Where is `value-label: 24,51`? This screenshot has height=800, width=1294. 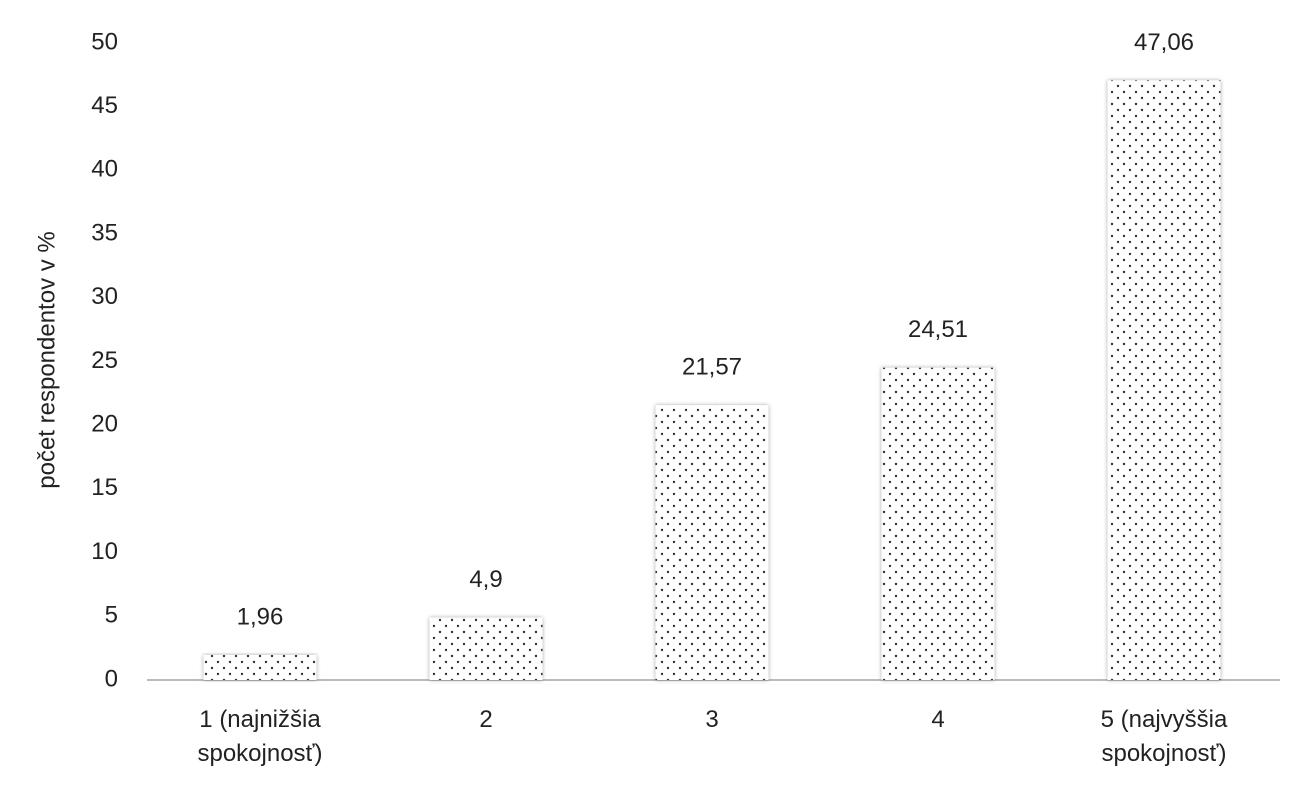 value-label: 24,51 is located at coordinates (938, 329).